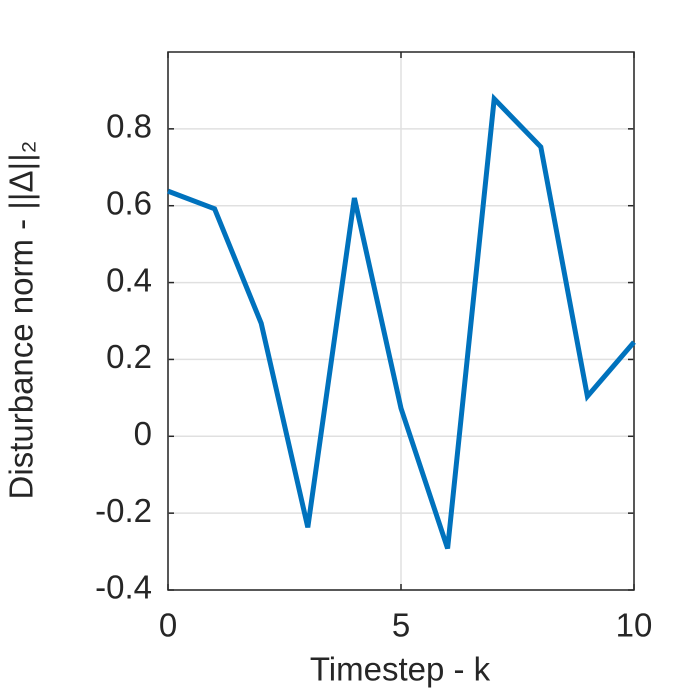 Image resolution: width=700 pixels, height=700 pixels. Describe the element at coordinates (143, 433) in the screenshot. I see `y-tick-label: 0` at that location.